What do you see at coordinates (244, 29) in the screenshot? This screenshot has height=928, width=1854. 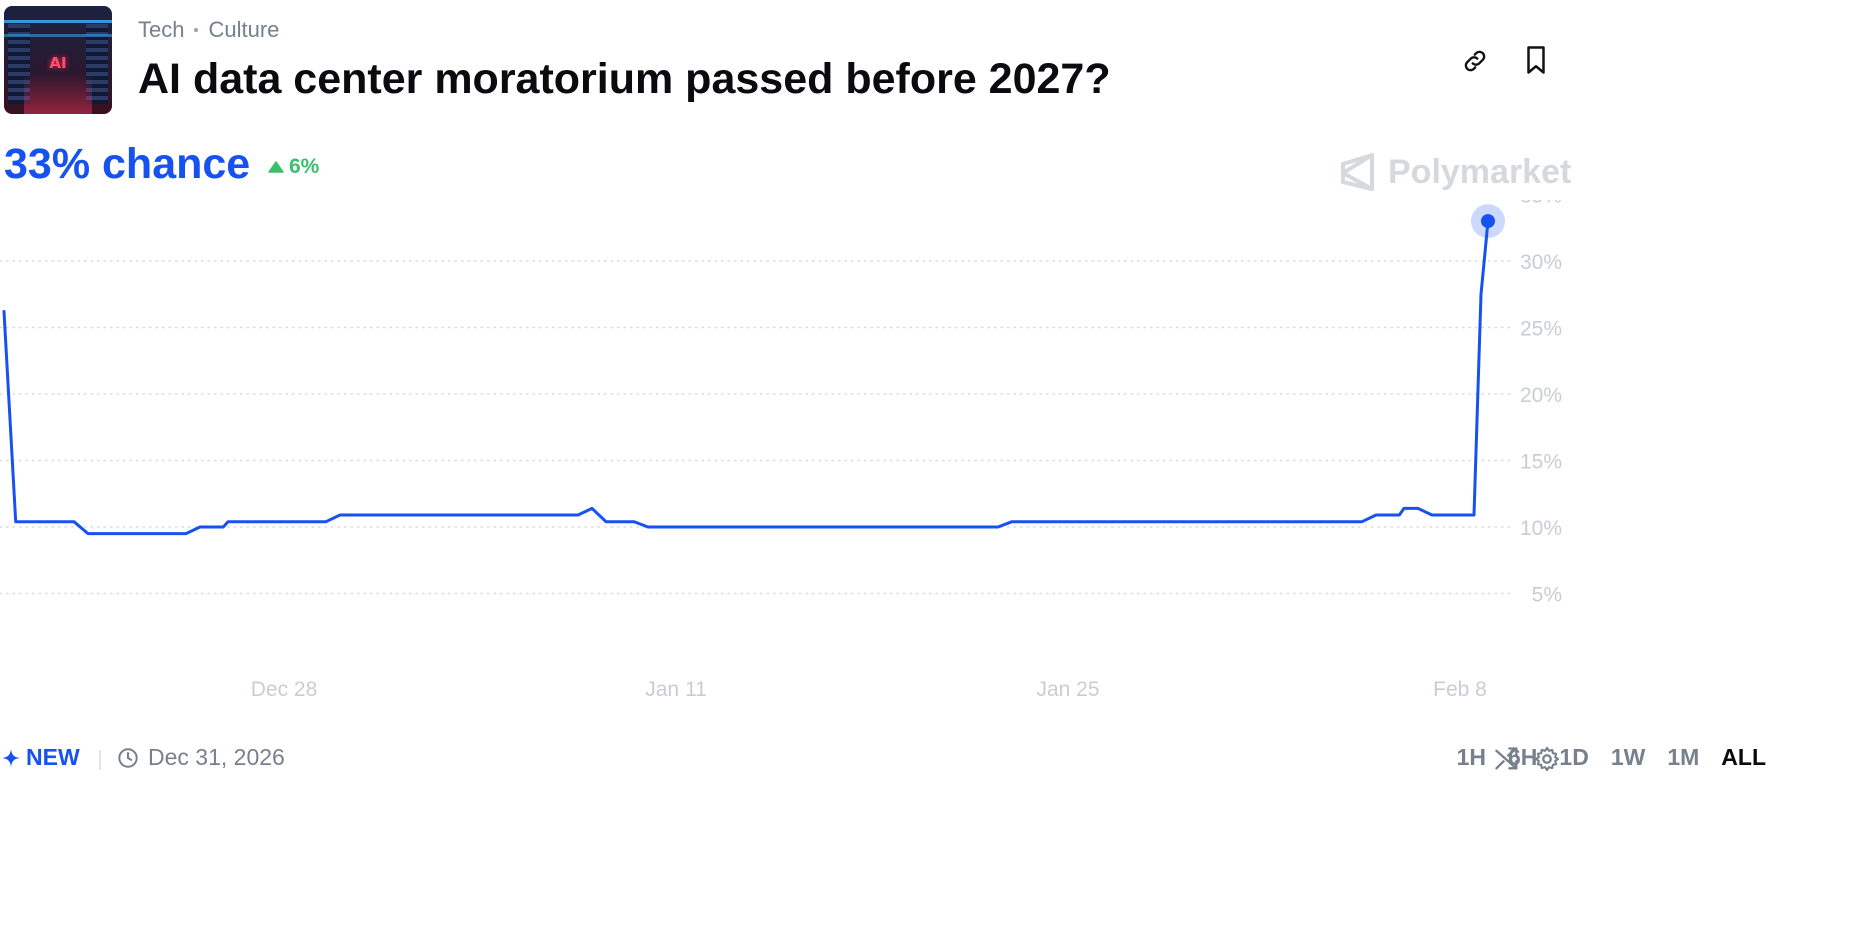 I see `category-link: Culture` at bounding box center [244, 29].